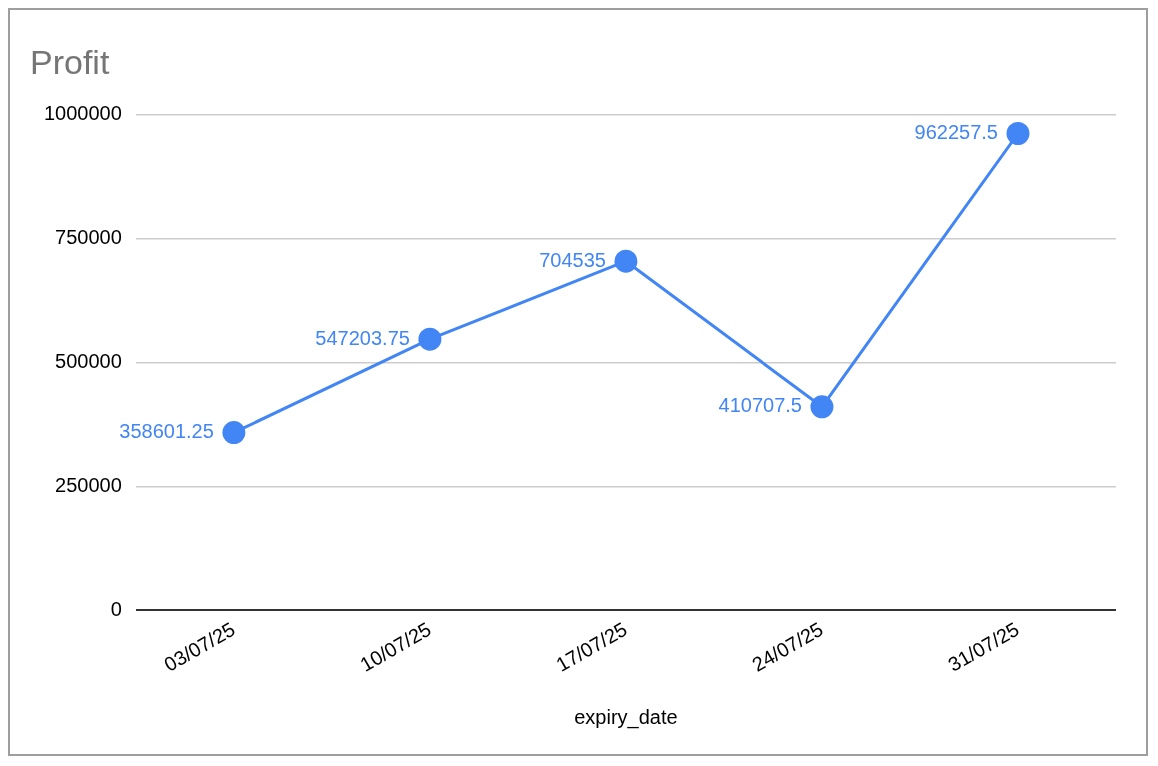 The image size is (1158, 766). I want to click on data-label: 962257.5, so click(956, 132).